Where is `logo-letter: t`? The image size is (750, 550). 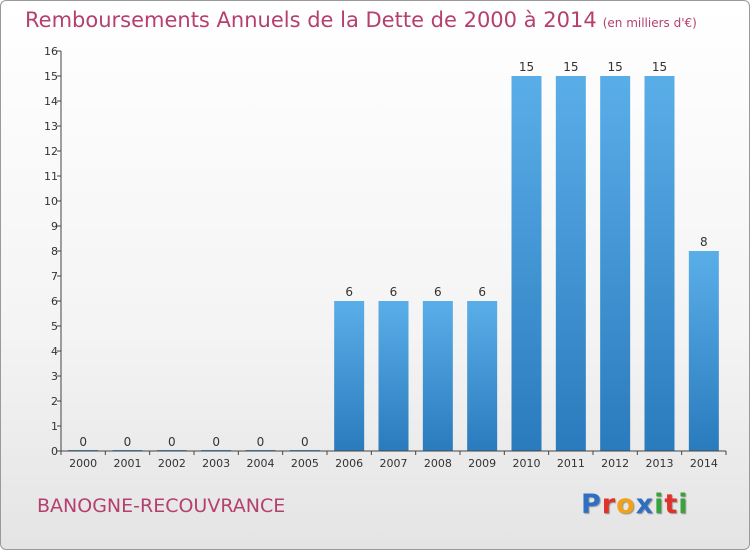
logo-letter: t is located at coordinates (671, 504).